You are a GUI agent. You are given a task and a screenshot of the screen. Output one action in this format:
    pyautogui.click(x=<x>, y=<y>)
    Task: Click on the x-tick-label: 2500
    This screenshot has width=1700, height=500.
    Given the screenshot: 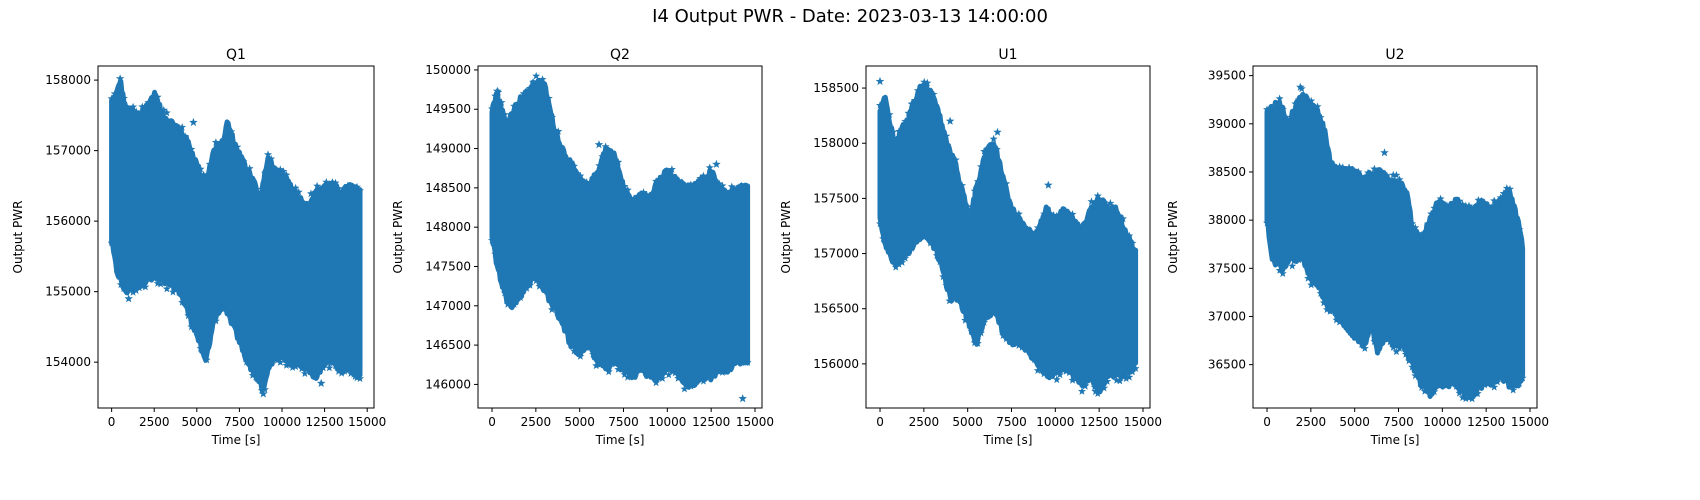 What is the action you would take?
    pyautogui.click(x=154, y=422)
    